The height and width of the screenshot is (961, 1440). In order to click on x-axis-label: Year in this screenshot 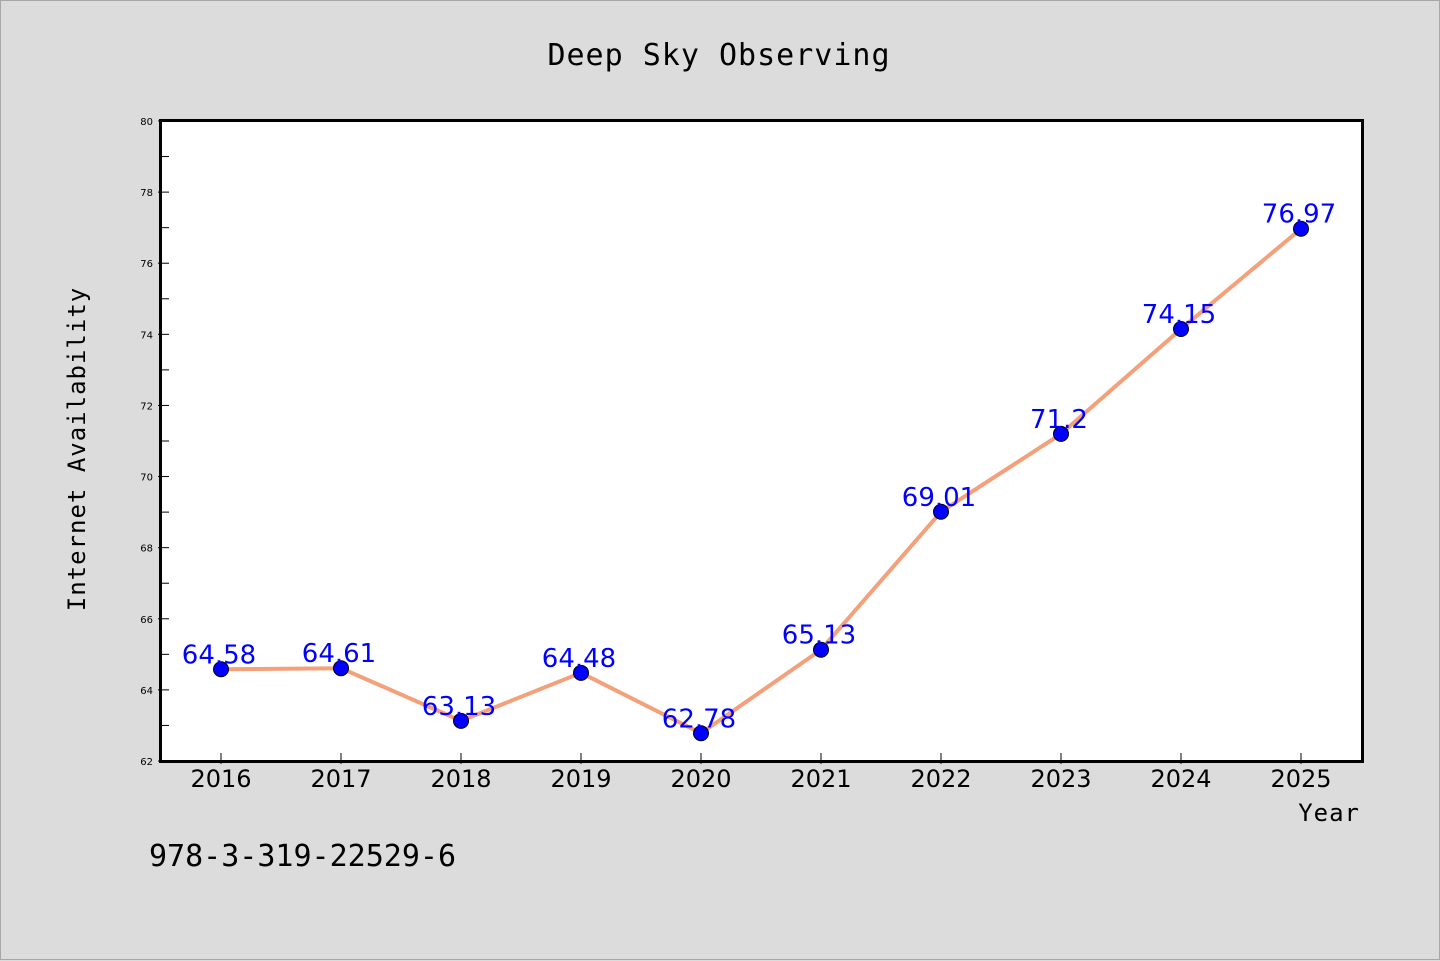, I will do `click(1329, 813)`.